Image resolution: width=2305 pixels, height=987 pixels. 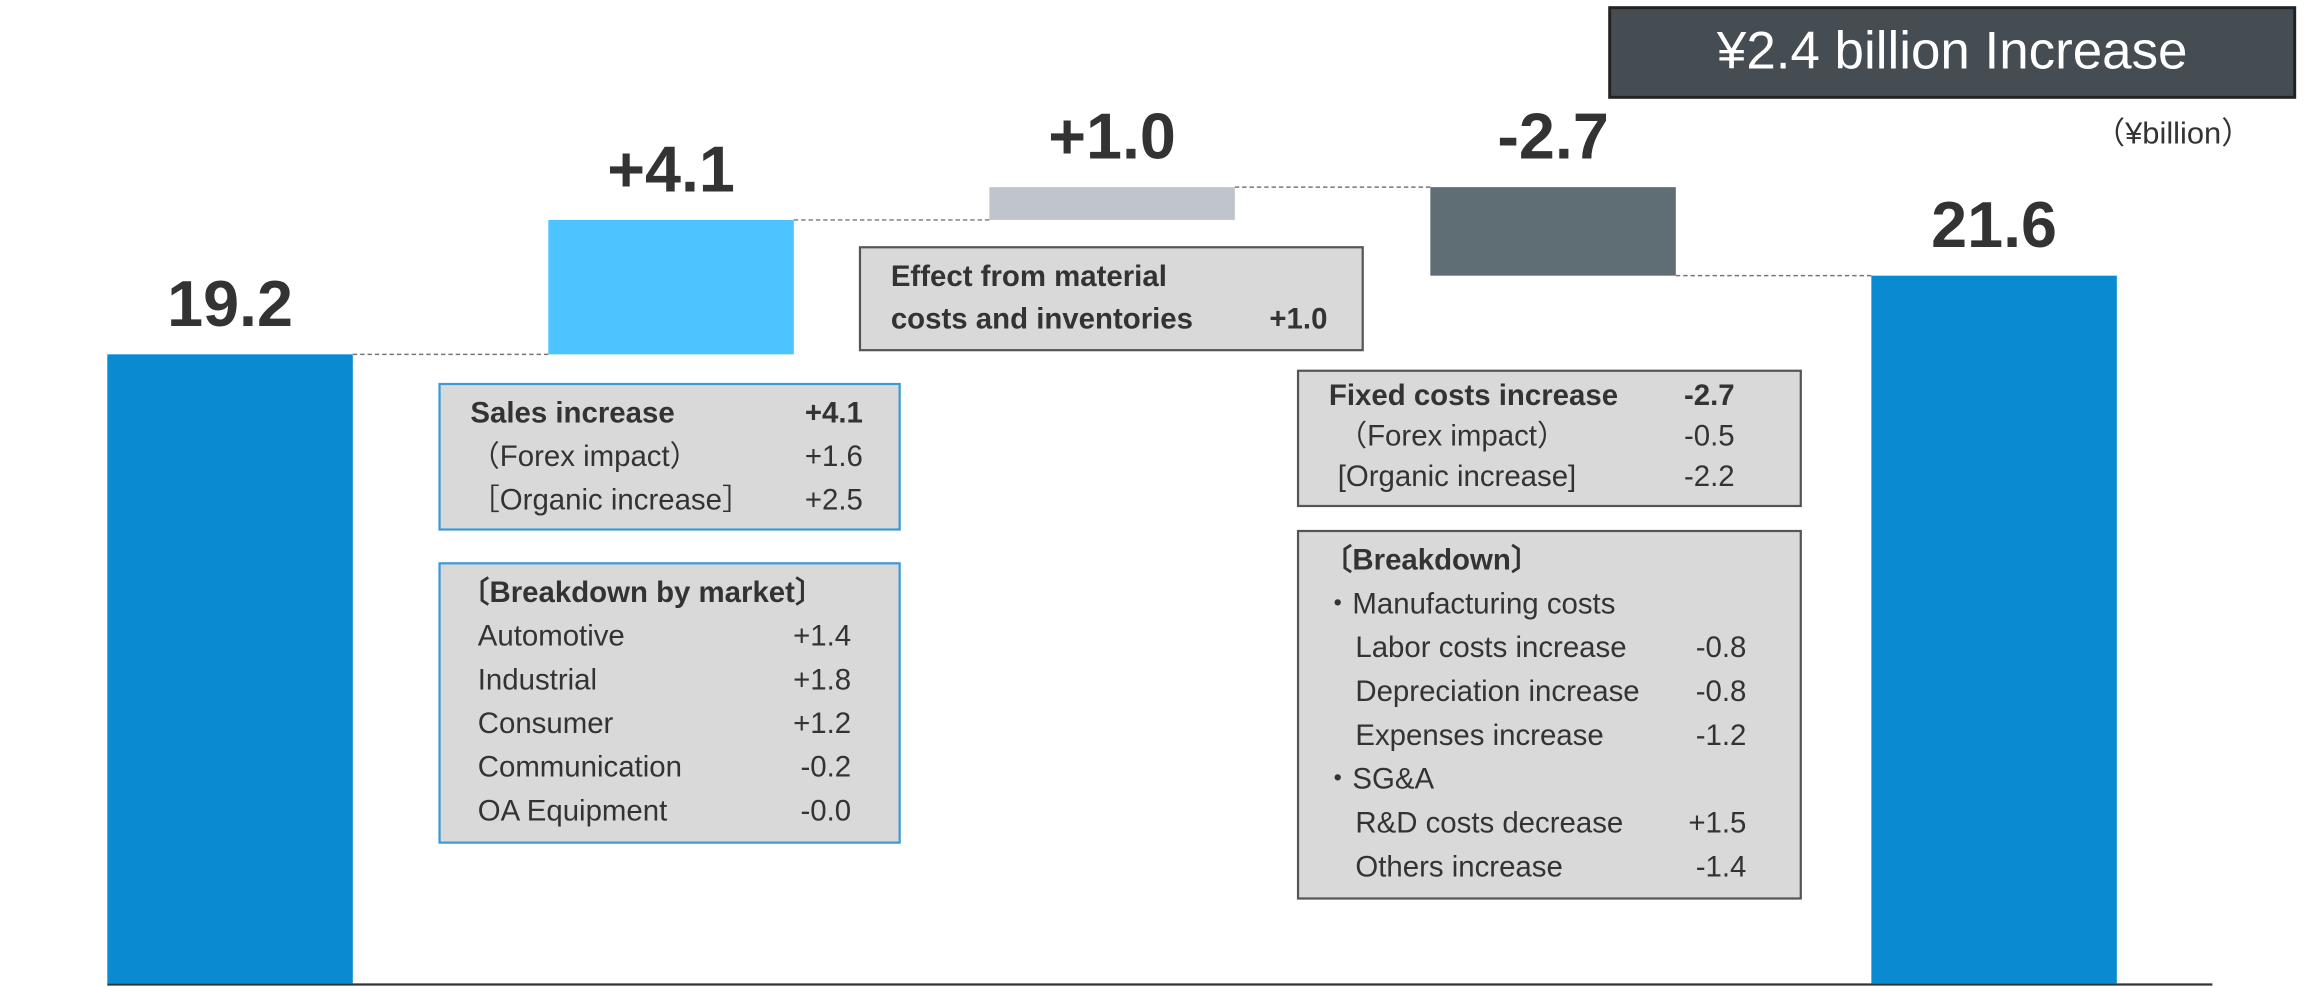 What do you see at coordinates (537, 679) in the screenshot?
I see `note-label: Industrial` at bounding box center [537, 679].